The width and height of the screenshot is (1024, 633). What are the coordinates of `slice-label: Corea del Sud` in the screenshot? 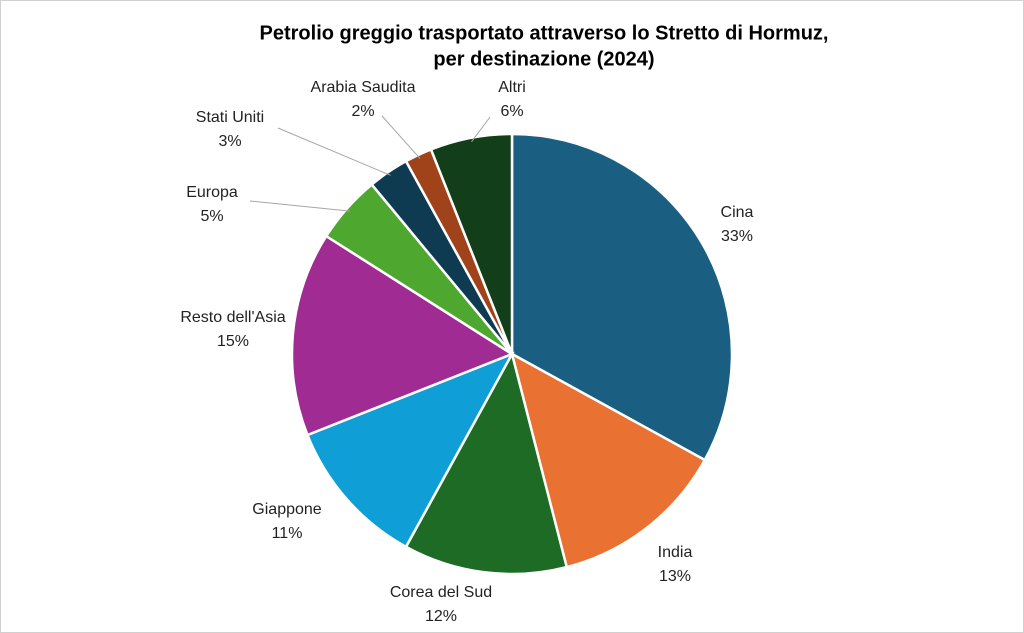 It's located at (441, 592).